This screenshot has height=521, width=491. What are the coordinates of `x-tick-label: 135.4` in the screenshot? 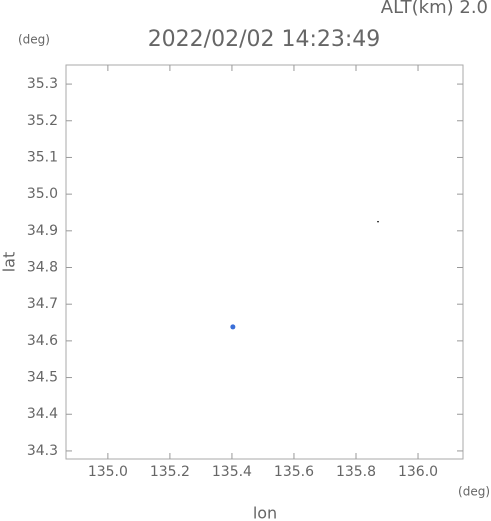 It's located at (232, 472).